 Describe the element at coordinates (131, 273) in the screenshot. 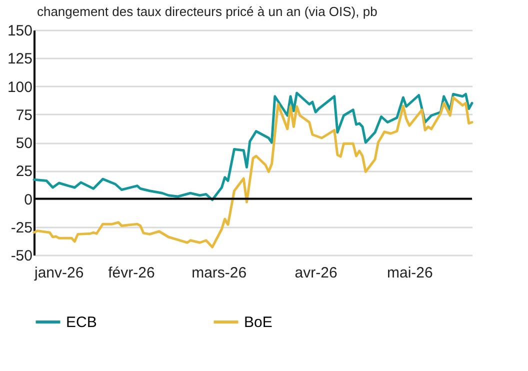

I see `x-tick-label: févr-26` at that location.